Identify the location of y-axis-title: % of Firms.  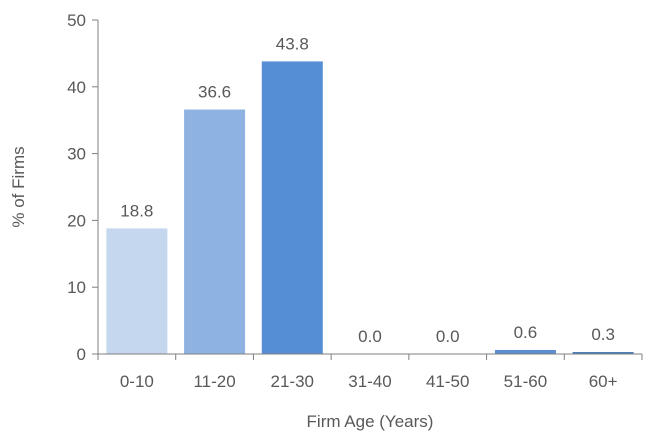
(18, 186).